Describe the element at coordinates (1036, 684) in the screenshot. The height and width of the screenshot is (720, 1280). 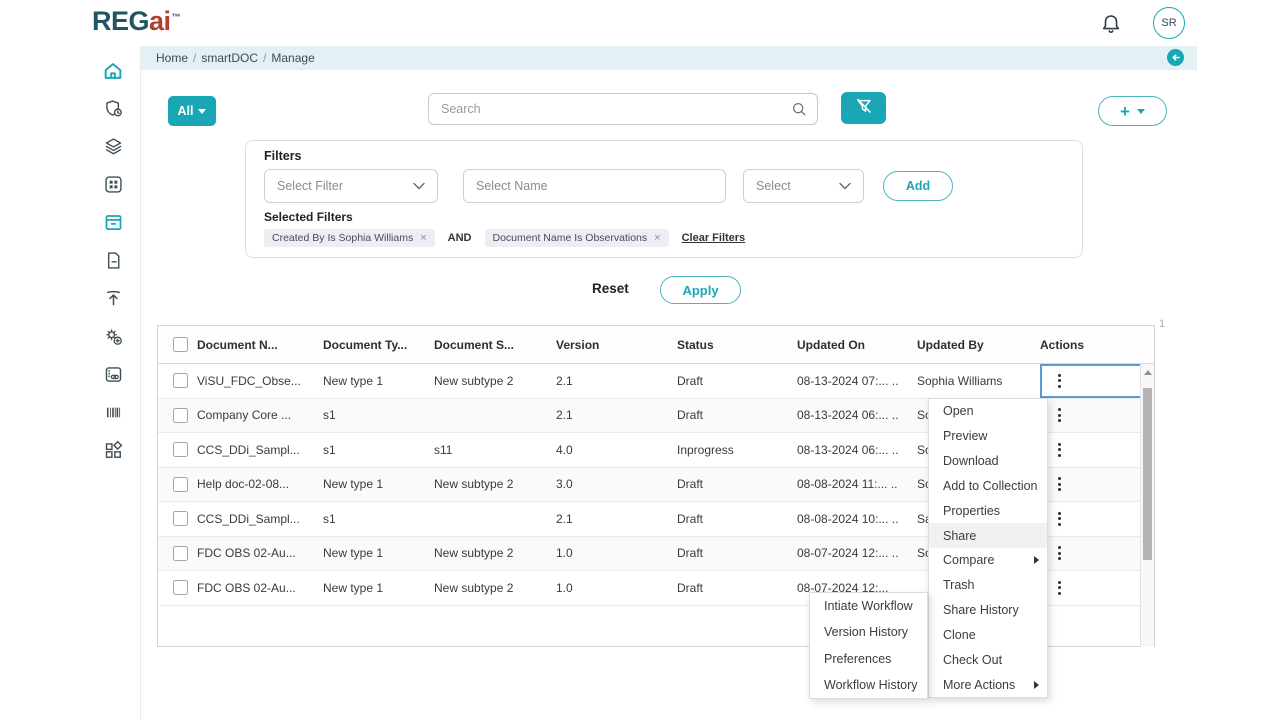
I see `submenu-arrow-icon` at that location.